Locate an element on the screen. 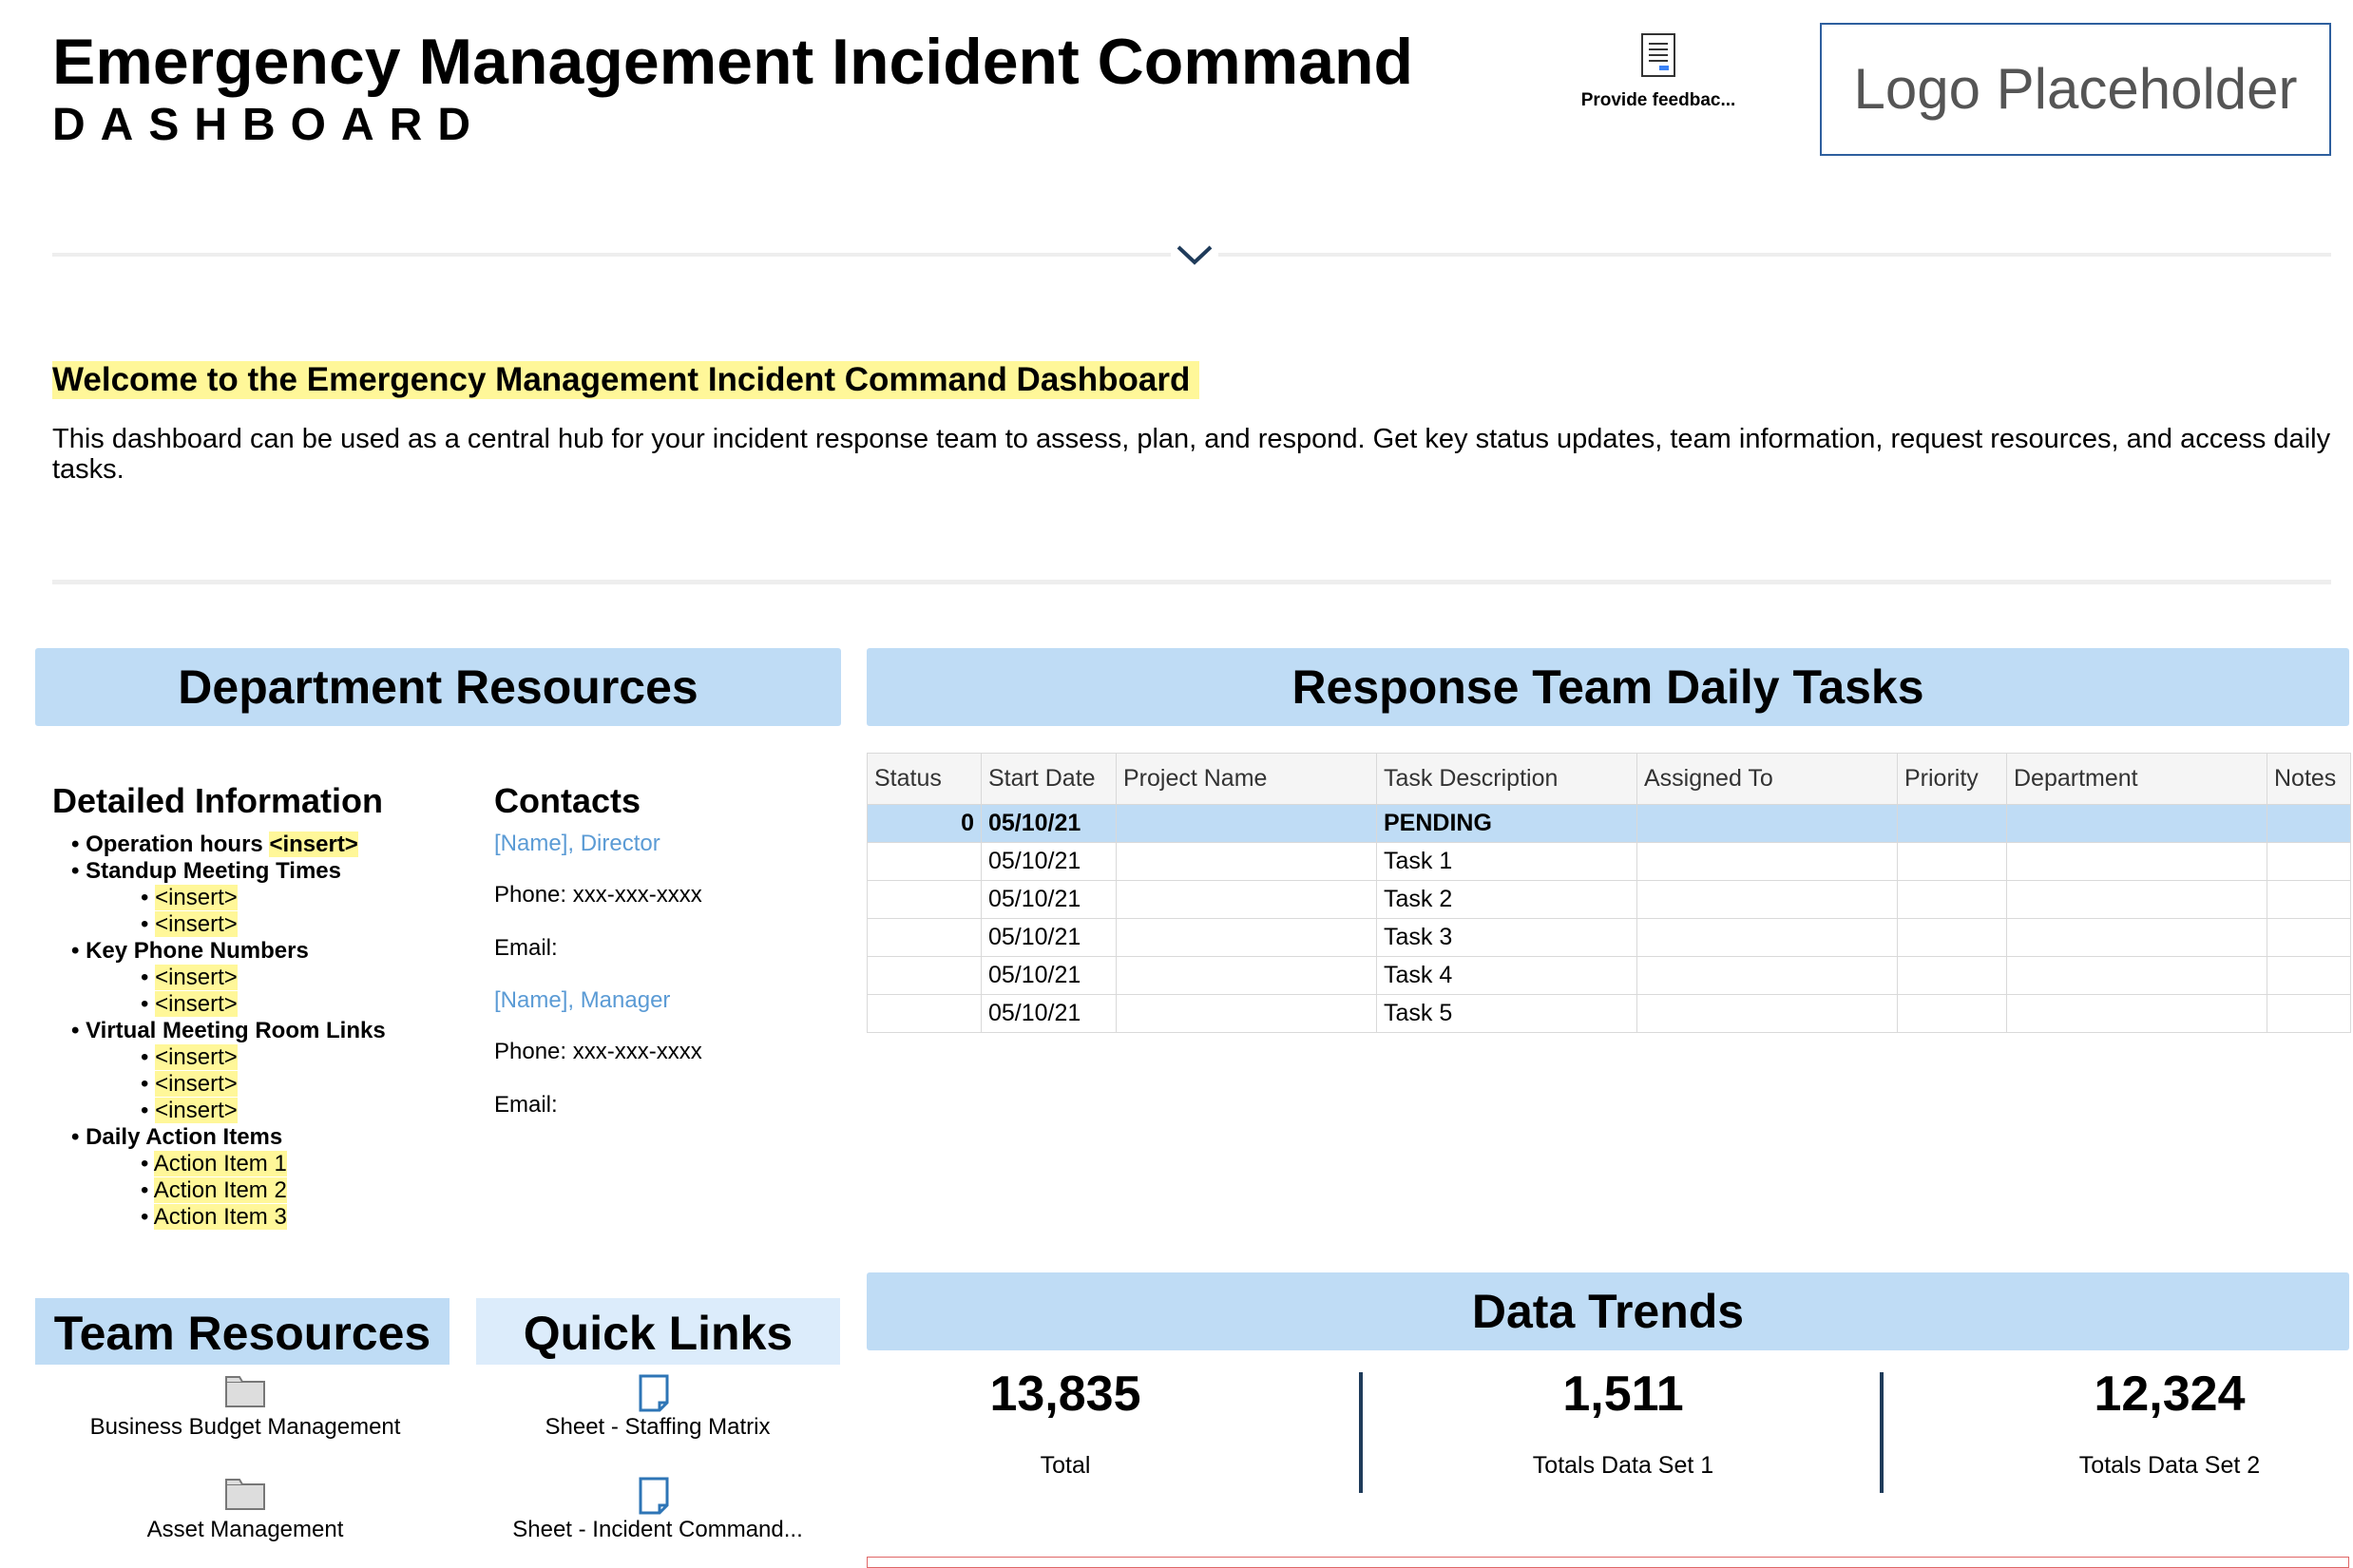  list-subitem: • Action Item 3 is located at coordinates (214, 1217).